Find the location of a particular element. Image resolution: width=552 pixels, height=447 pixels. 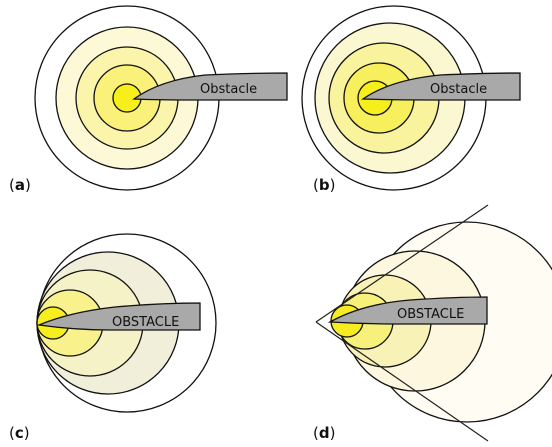

panel-b-obstacle is located at coordinates (441, 86).